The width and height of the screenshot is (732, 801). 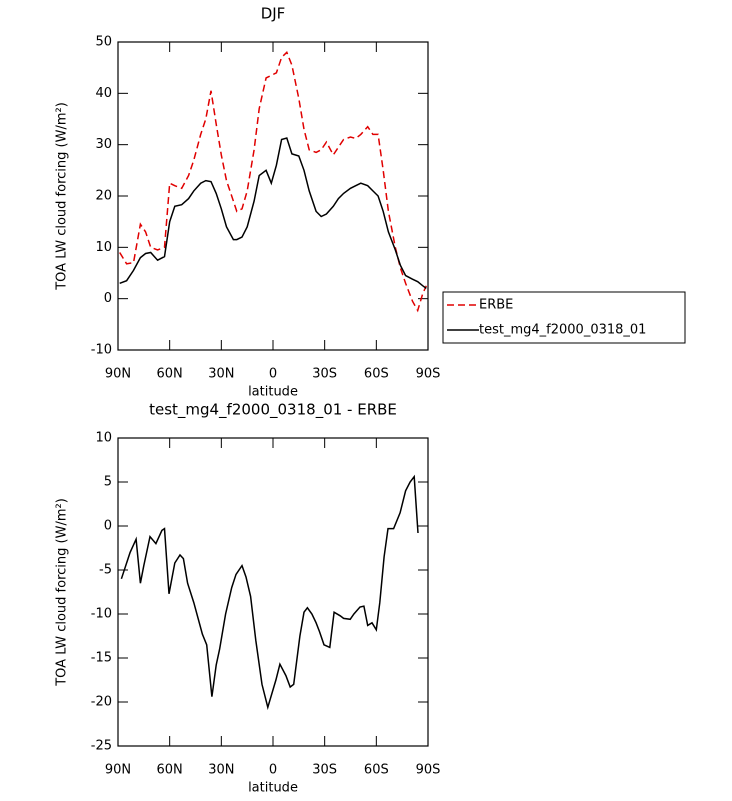 I want to click on y-tick-label: 30, so click(x=103, y=144).